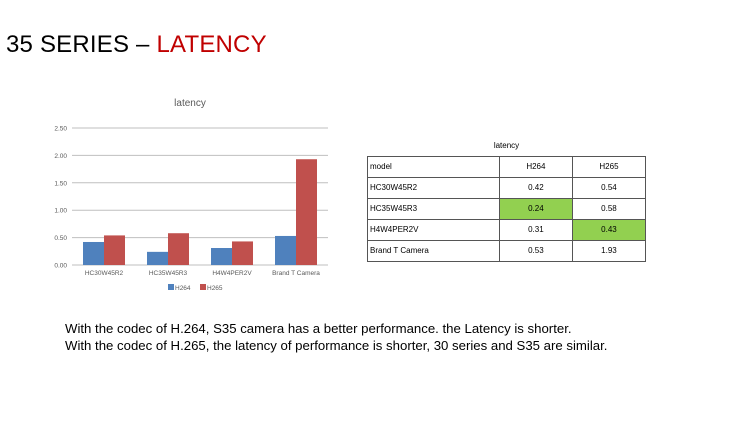 The width and height of the screenshot is (735, 447). I want to click on cell-h265: 0.54, so click(609, 188).